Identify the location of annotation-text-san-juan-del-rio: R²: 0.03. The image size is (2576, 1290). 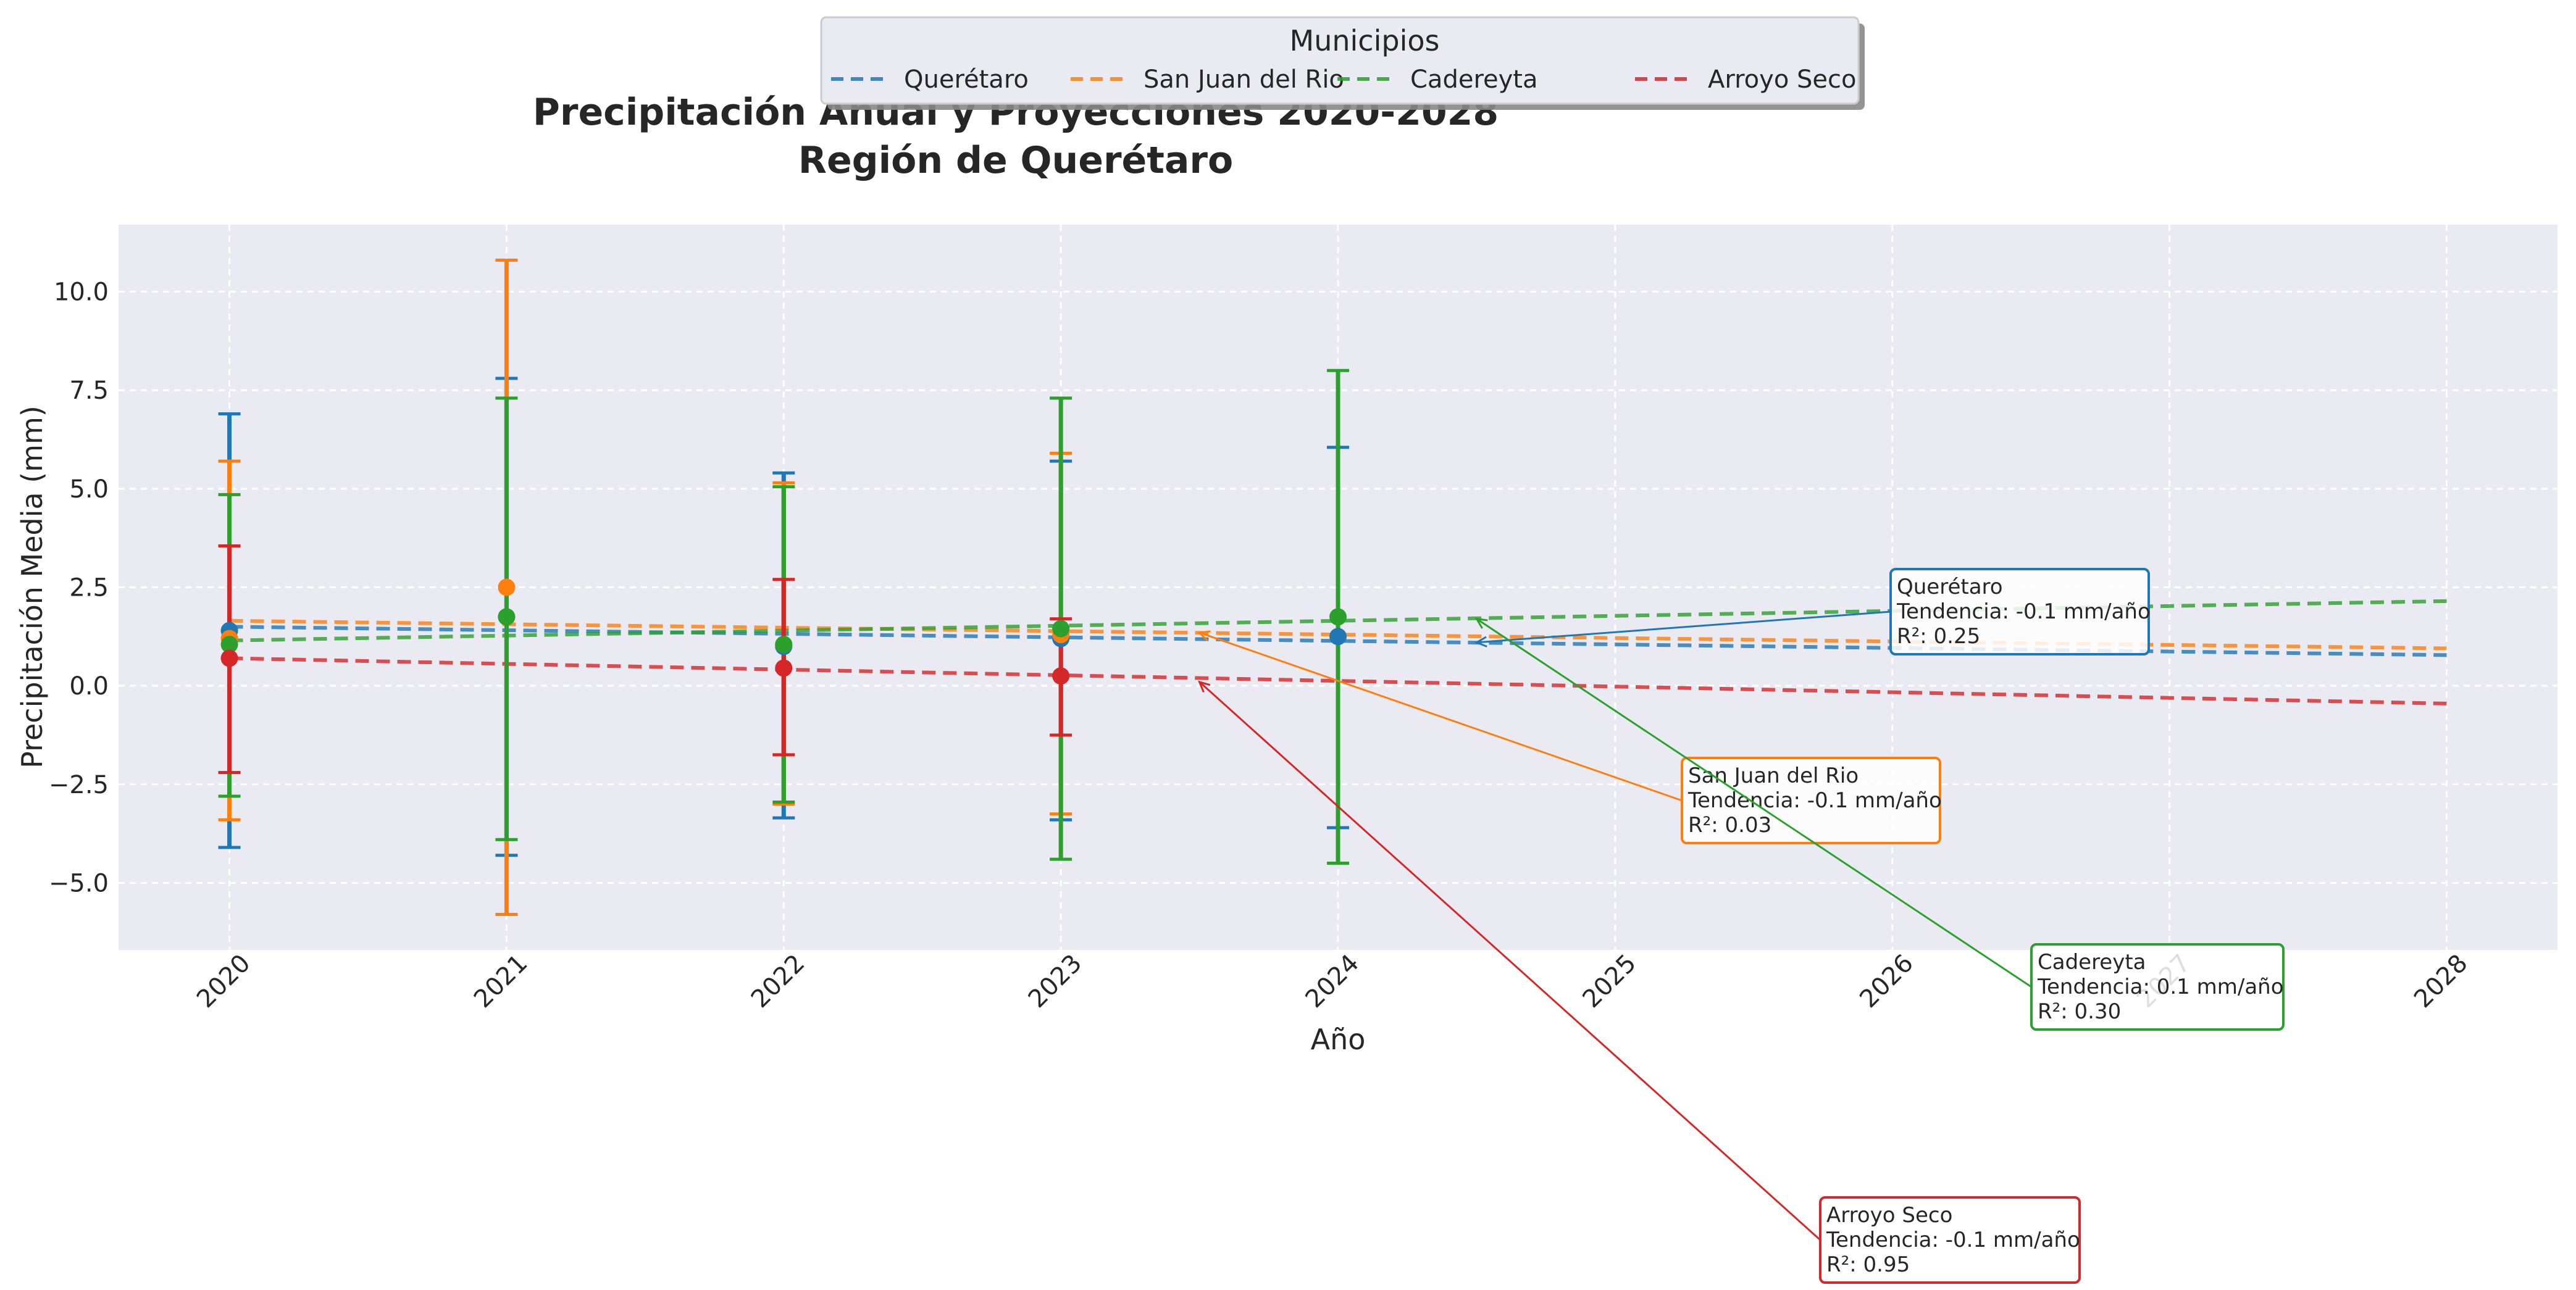
(1729, 825).